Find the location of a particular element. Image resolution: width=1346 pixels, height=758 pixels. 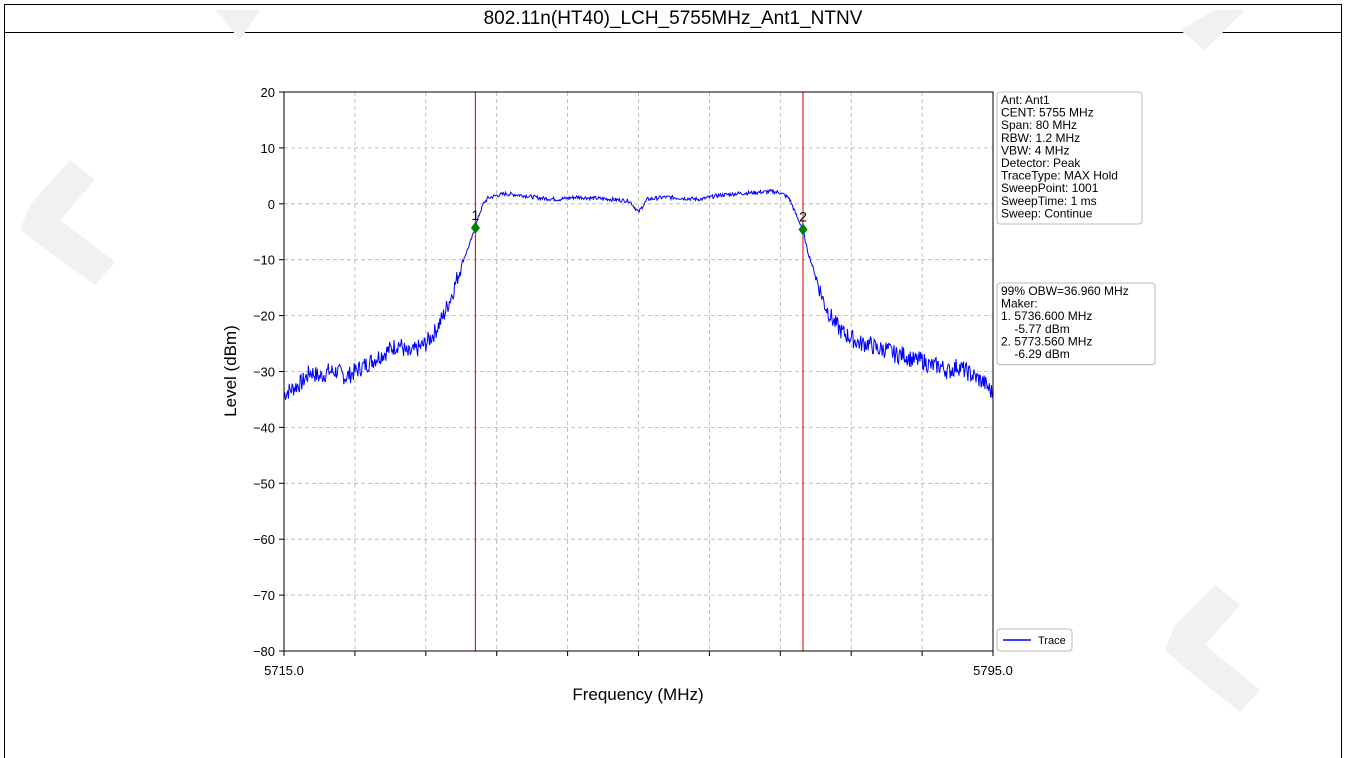

info-line: Span: 80 MHz is located at coordinates (1039, 125).